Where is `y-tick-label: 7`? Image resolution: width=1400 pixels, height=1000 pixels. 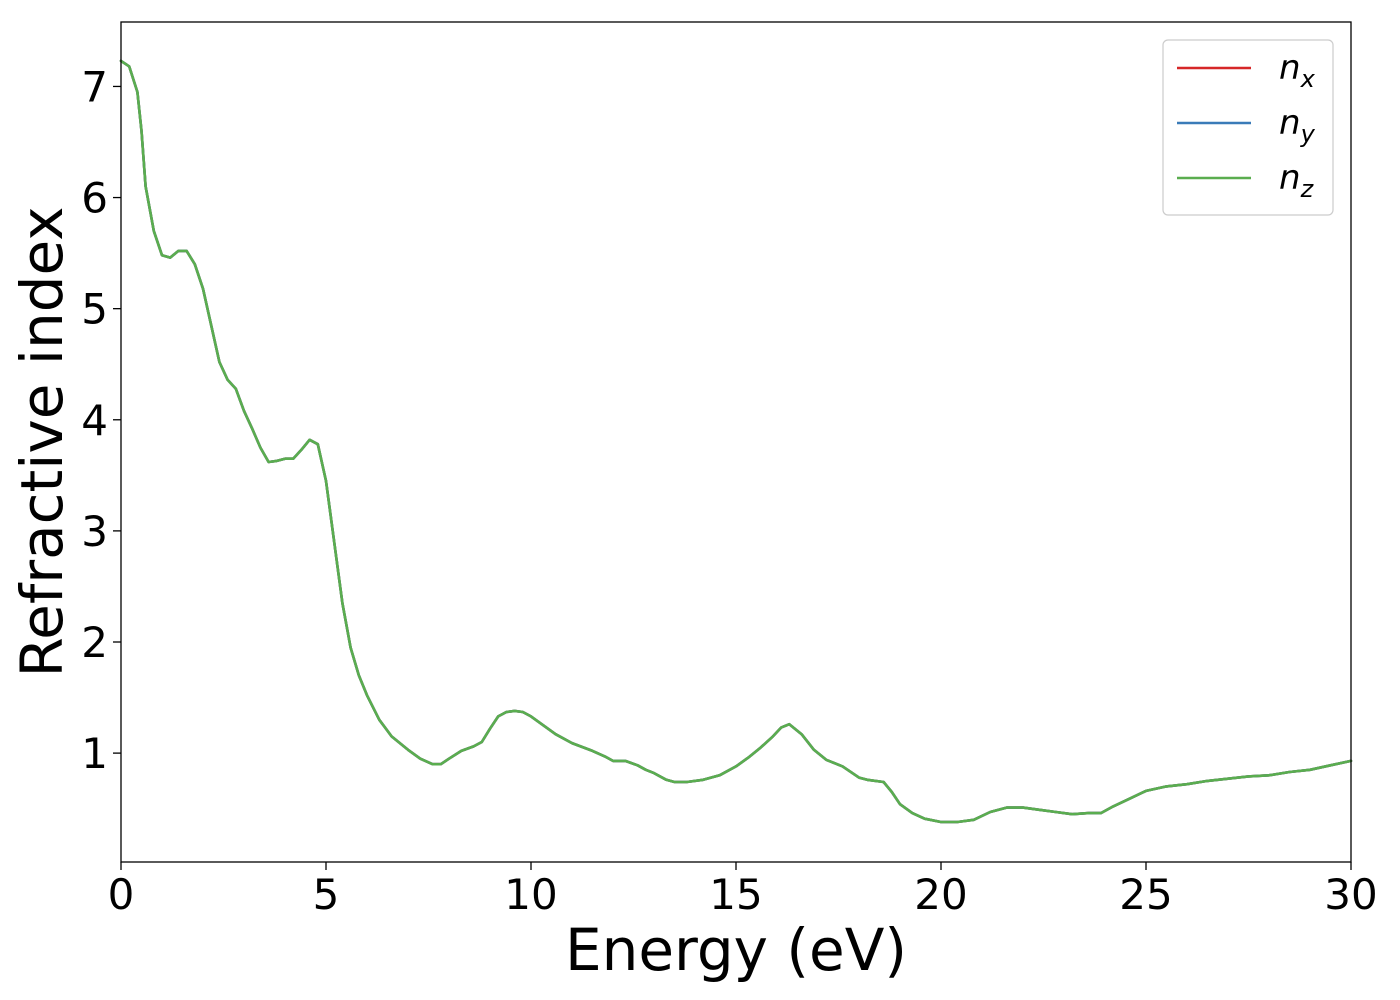
y-tick-label: 7 is located at coordinates (94, 86).